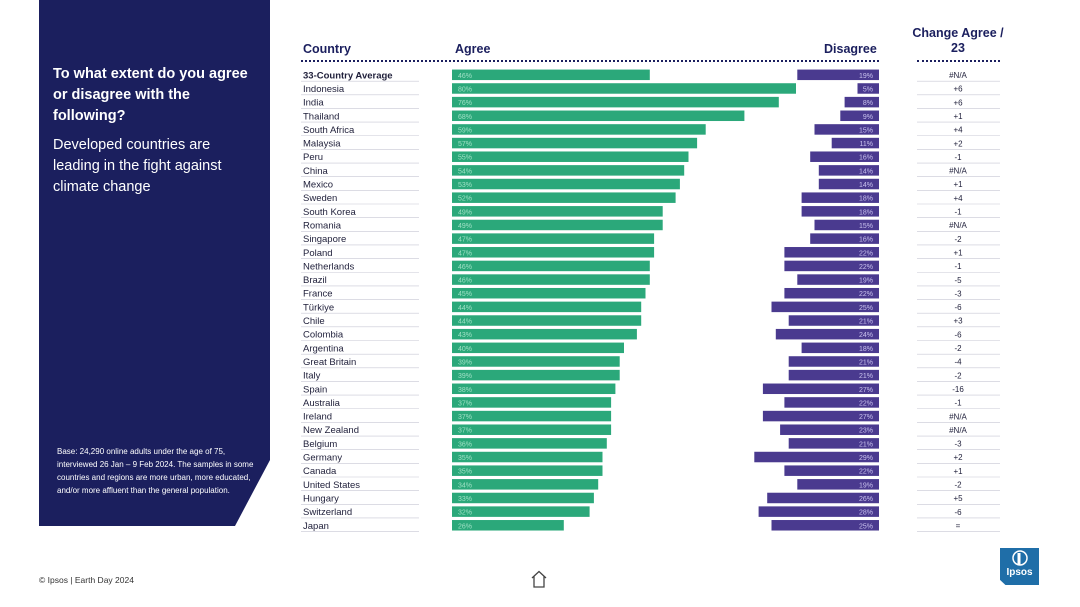  What do you see at coordinates (465, 335) in the screenshot?
I see `agree-value-label: 43%` at bounding box center [465, 335].